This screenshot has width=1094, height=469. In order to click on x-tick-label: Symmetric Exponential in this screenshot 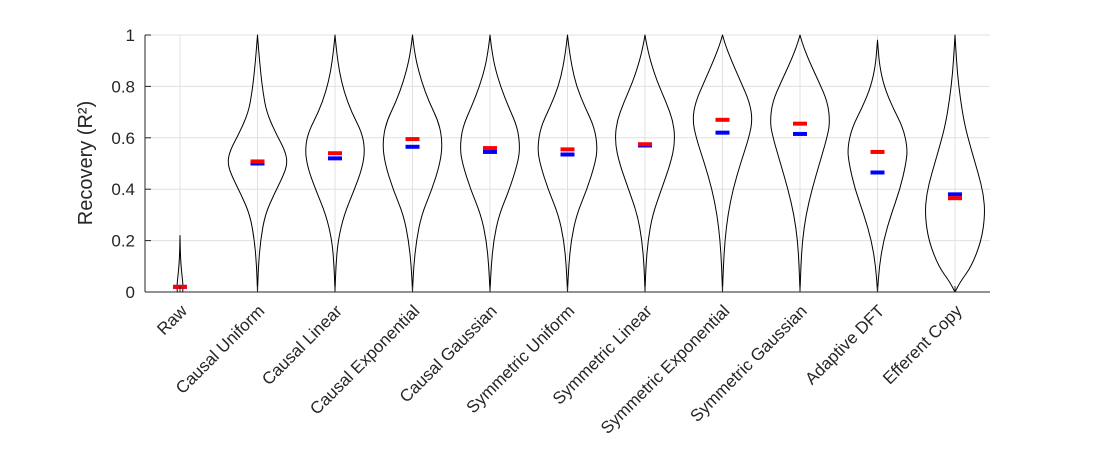, I will do `click(665, 369)`.